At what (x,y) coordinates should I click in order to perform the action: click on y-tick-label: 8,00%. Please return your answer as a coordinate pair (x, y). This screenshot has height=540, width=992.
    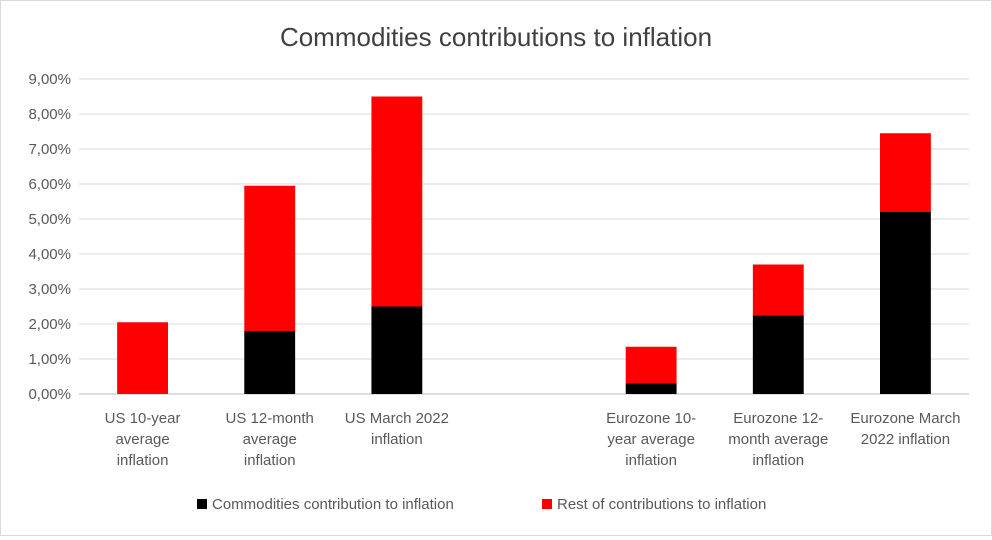
    Looking at the image, I should click on (49, 114).